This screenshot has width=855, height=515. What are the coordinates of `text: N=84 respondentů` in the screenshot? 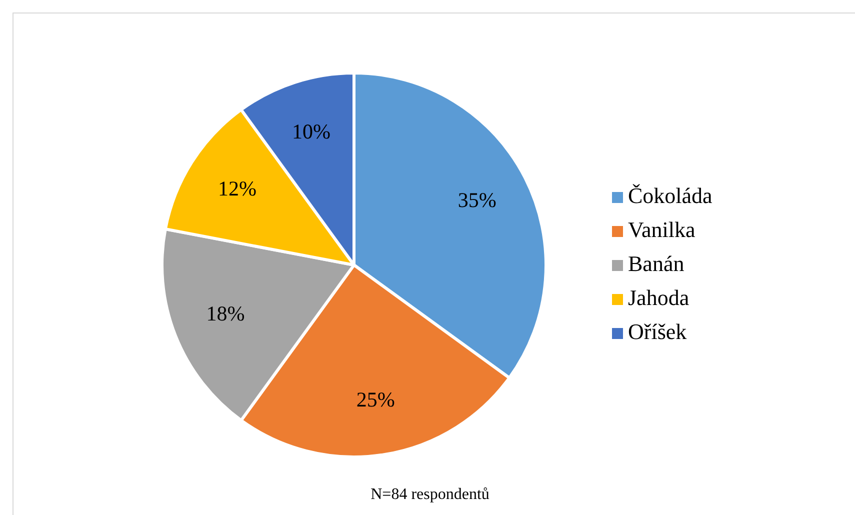 It's located at (430, 494).